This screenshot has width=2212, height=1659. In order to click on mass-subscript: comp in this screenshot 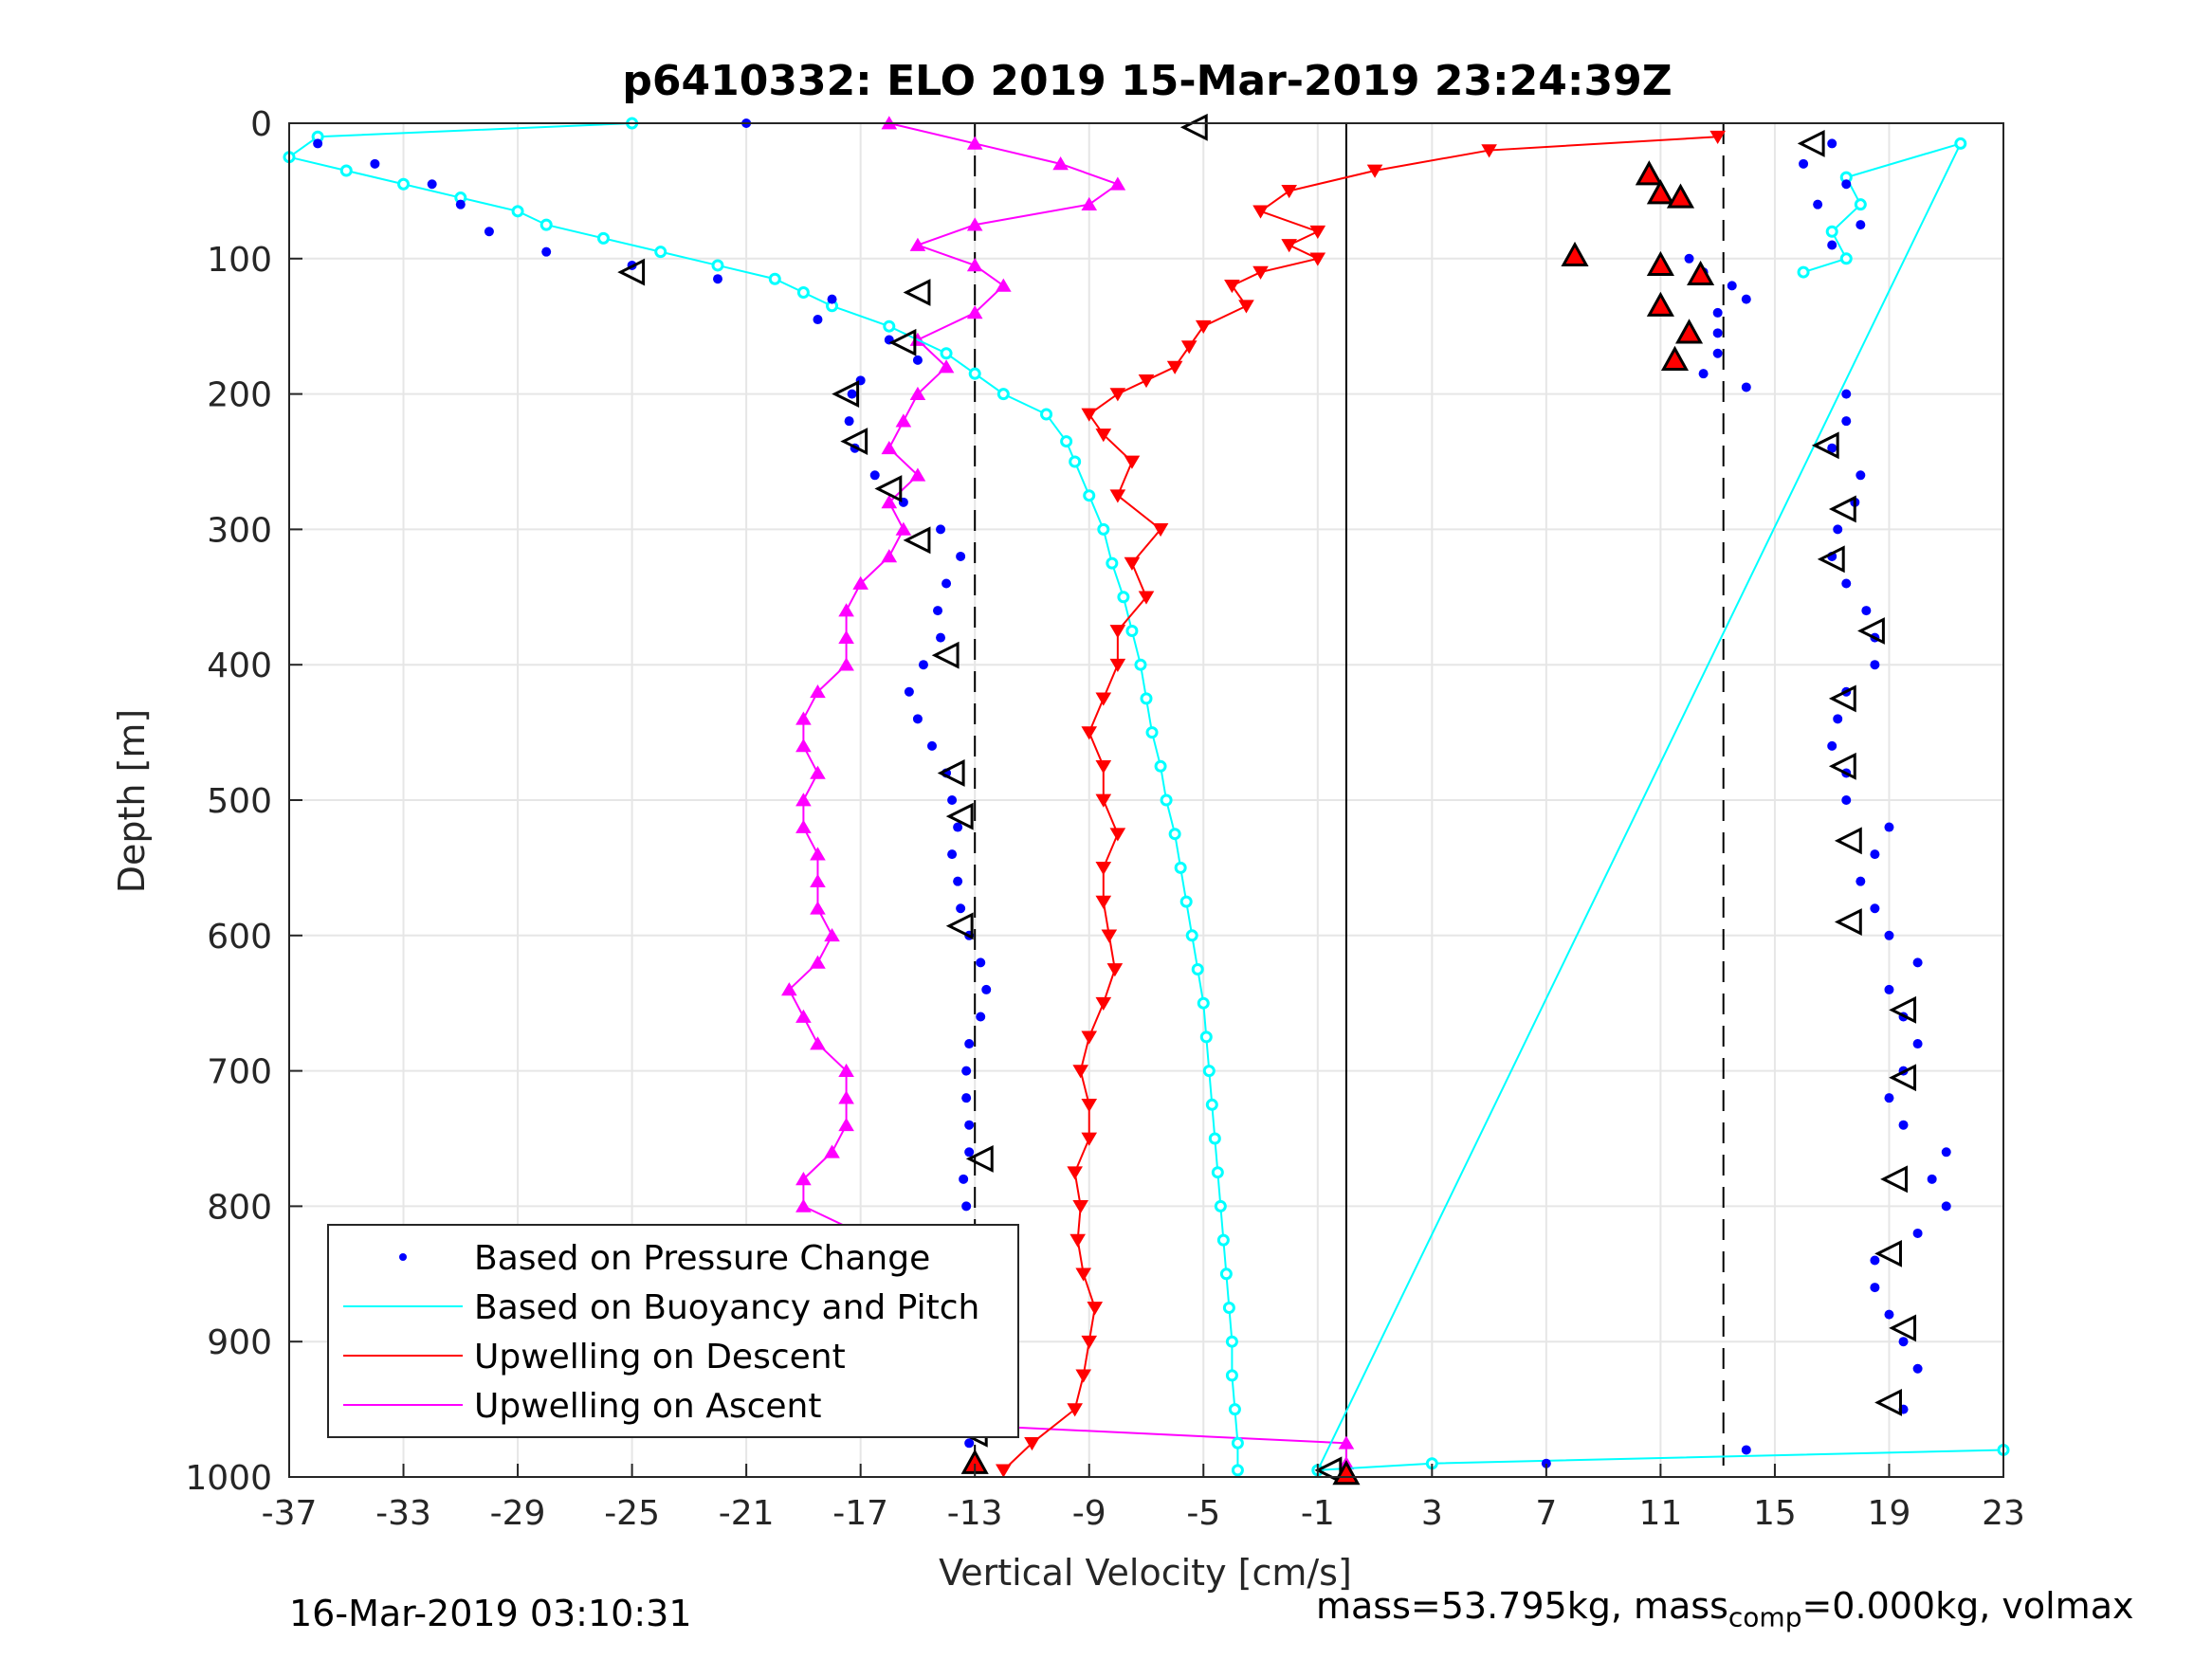, I will do `click(1765, 1617)`.